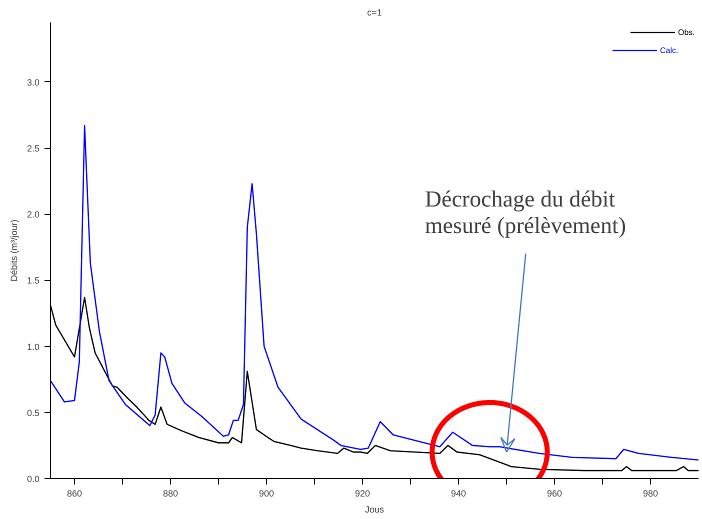 Image resolution: width=702 pixels, height=519 pixels. Describe the element at coordinates (170, 493) in the screenshot. I see `x-tick-label: 880` at that location.